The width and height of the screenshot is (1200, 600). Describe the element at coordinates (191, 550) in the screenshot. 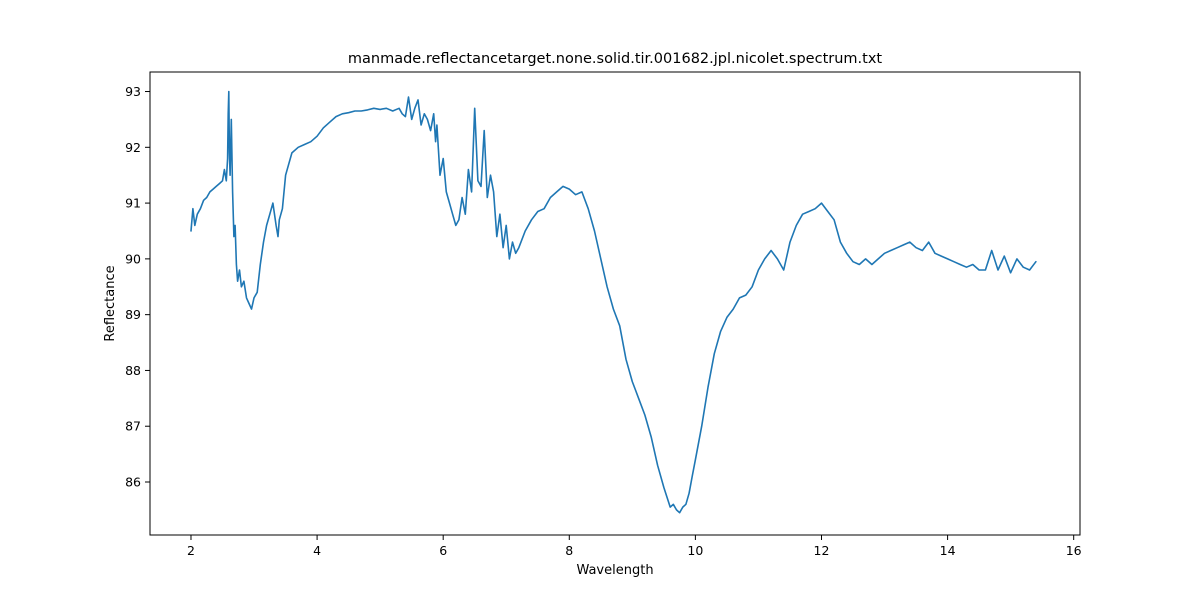

I see `x-tick-label: 2` at that location.